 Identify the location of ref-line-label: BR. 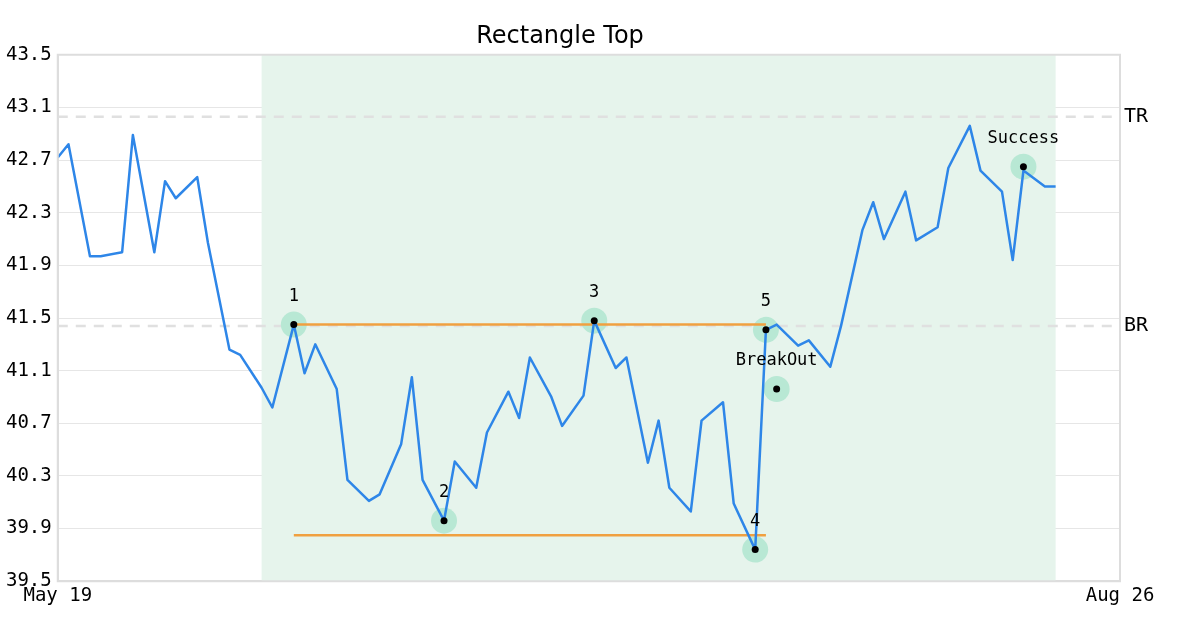
(1137, 324).